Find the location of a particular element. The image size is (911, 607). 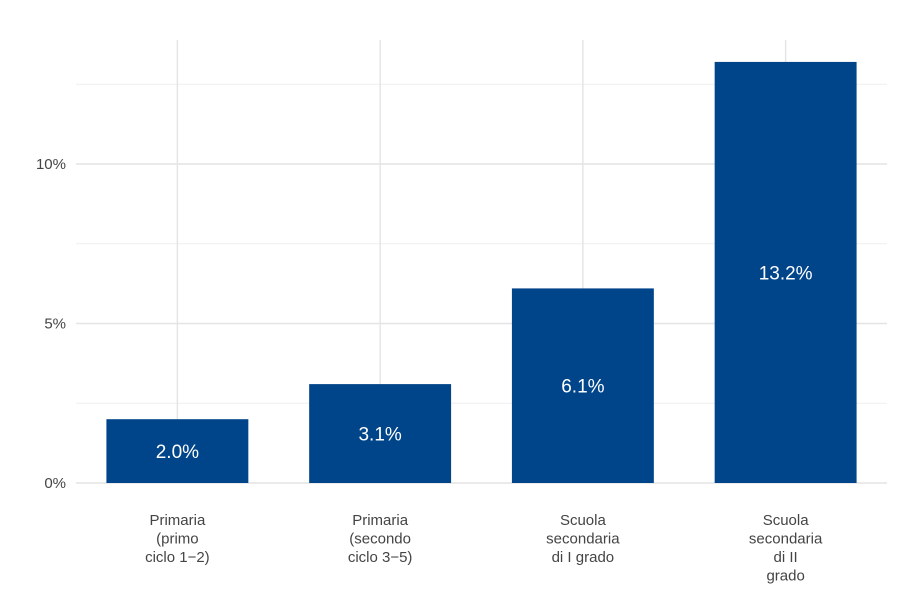

x-tick-label: Scuola secondaria di I grado is located at coordinates (583, 539).